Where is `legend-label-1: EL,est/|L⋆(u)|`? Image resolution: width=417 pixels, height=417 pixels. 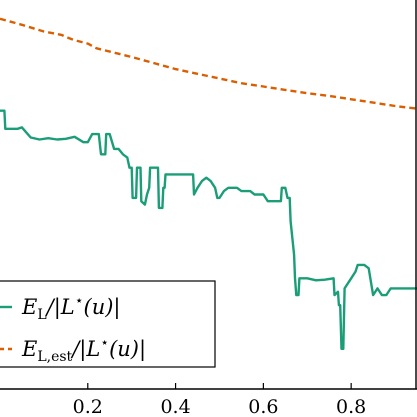
legend-label-1: EL,est/|L⋆(u)| is located at coordinates (83, 350).